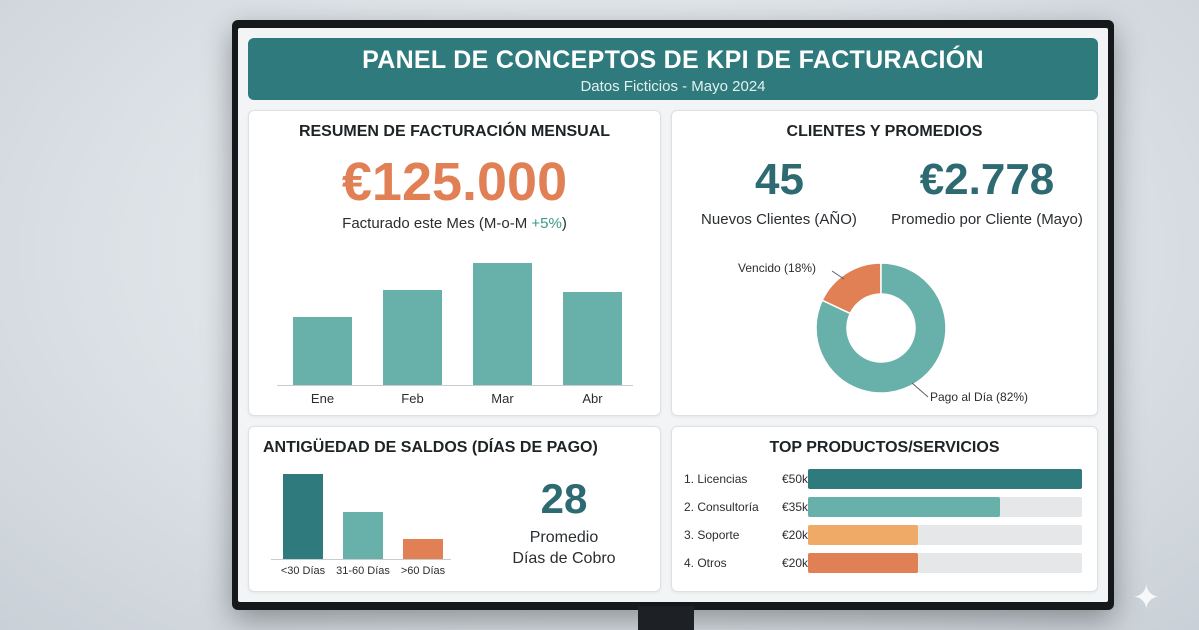 The height and width of the screenshot is (630, 1199). Describe the element at coordinates (716, 479) in the screenshot. I see `product-name: 1. Licencias` at that location.